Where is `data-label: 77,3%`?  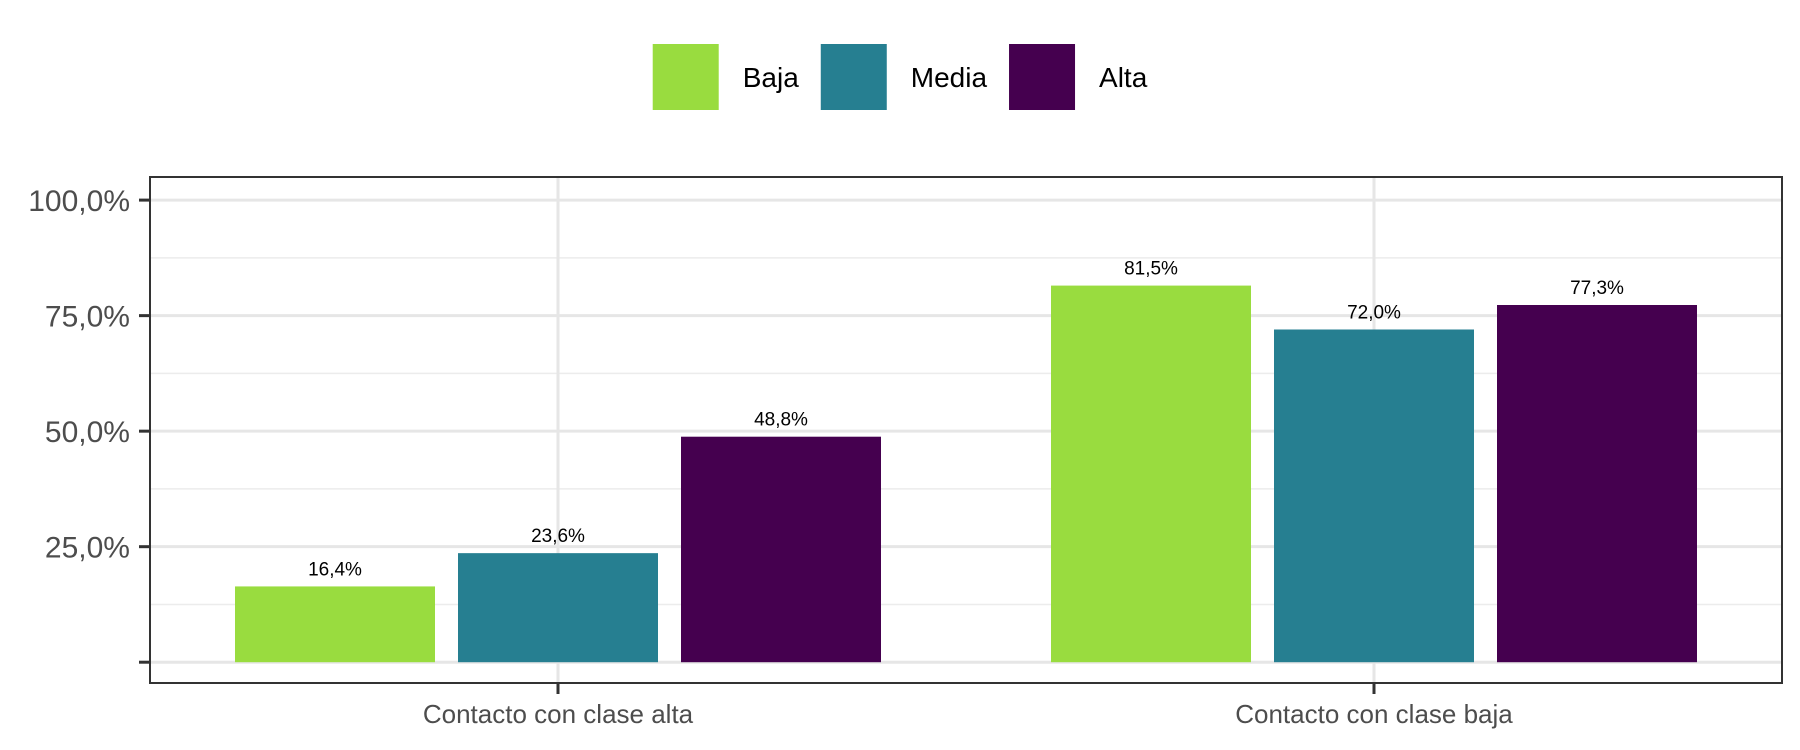 data-label: 77,3% is located at coordinates (1597, 288).